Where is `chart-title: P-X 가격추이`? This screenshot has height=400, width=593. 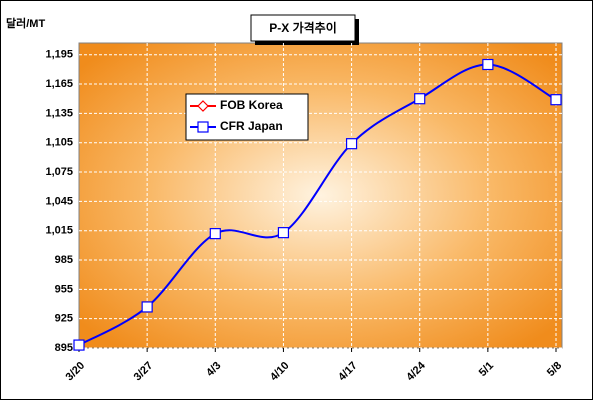
chart-title: P-X 가격추이 is located at coordinates (303, 27).